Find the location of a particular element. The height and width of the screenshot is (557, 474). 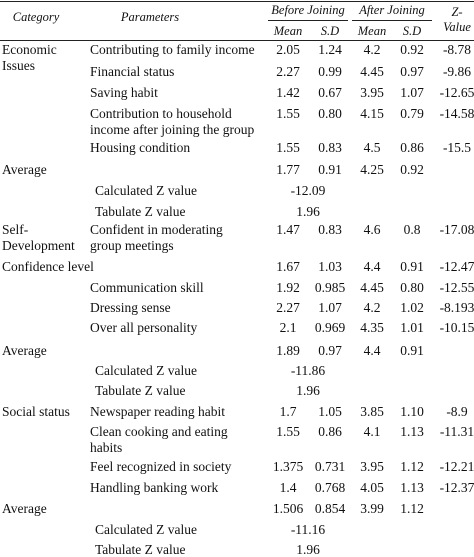

cell-before-sd: 1.07 is located at coordinates (330, 307).